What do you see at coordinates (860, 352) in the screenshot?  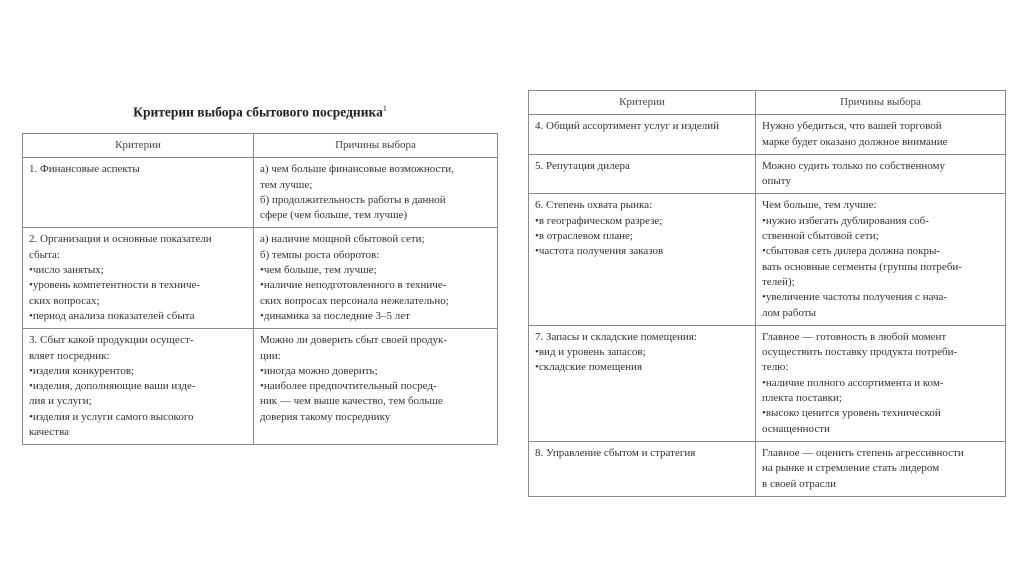 I see `cell-line: осуществить поставку продукта потреби-` at bounding box center [860, 352].